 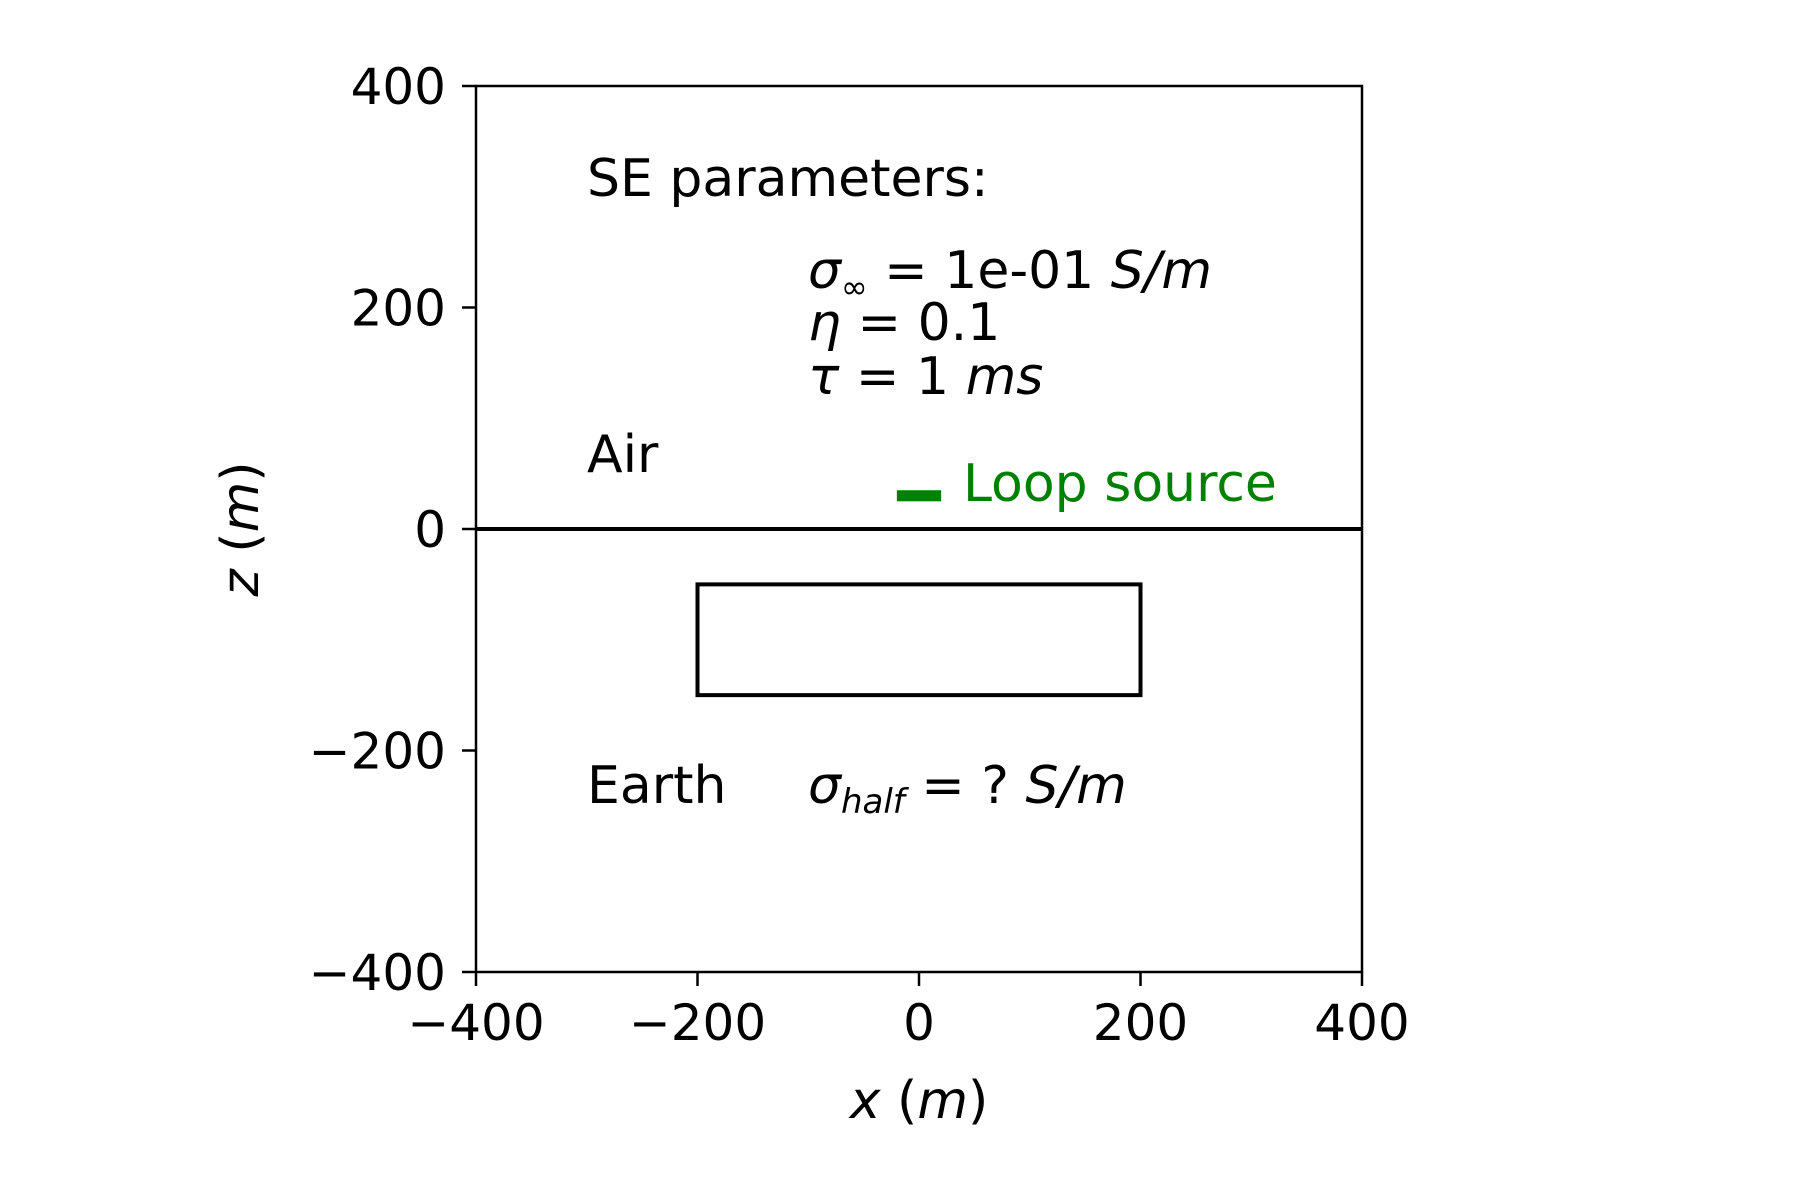 I want to click on x-axis-label: x (m), so click(x=918, y=1101).